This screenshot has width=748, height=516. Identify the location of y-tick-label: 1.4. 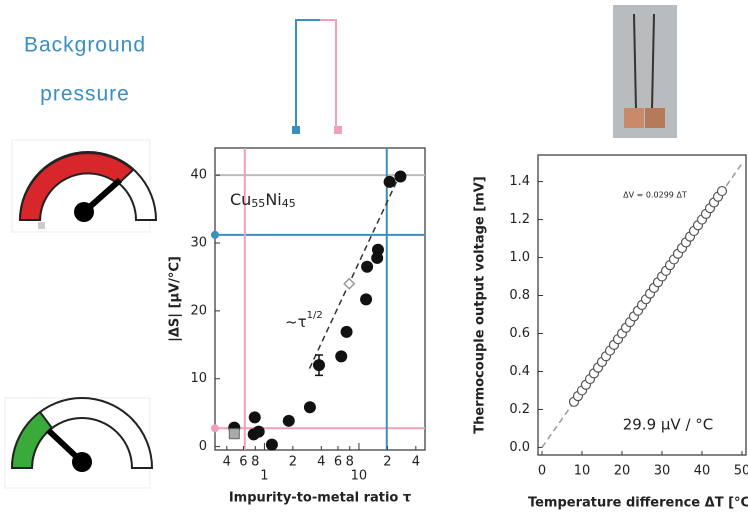
(519, 181).